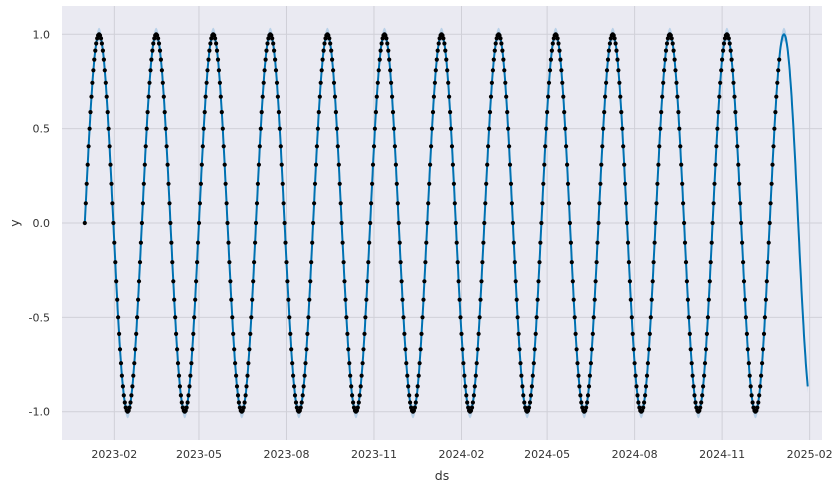 The image size is (834, 485). Describe the element at coordinates (114, 454) in the screenshot. I see `x-tick-label: 2023-02` at that location.